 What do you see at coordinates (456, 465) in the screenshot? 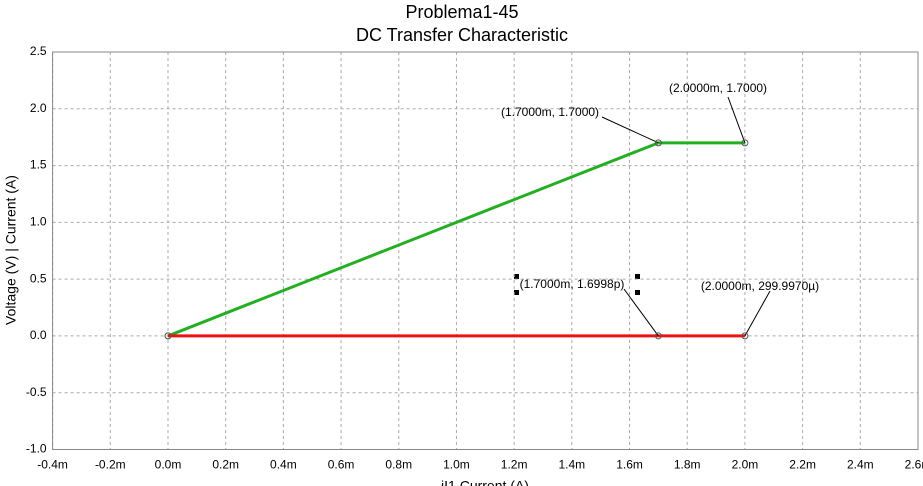
I see `x-tick-label: 1.0m` at bounding box center [456, 465].